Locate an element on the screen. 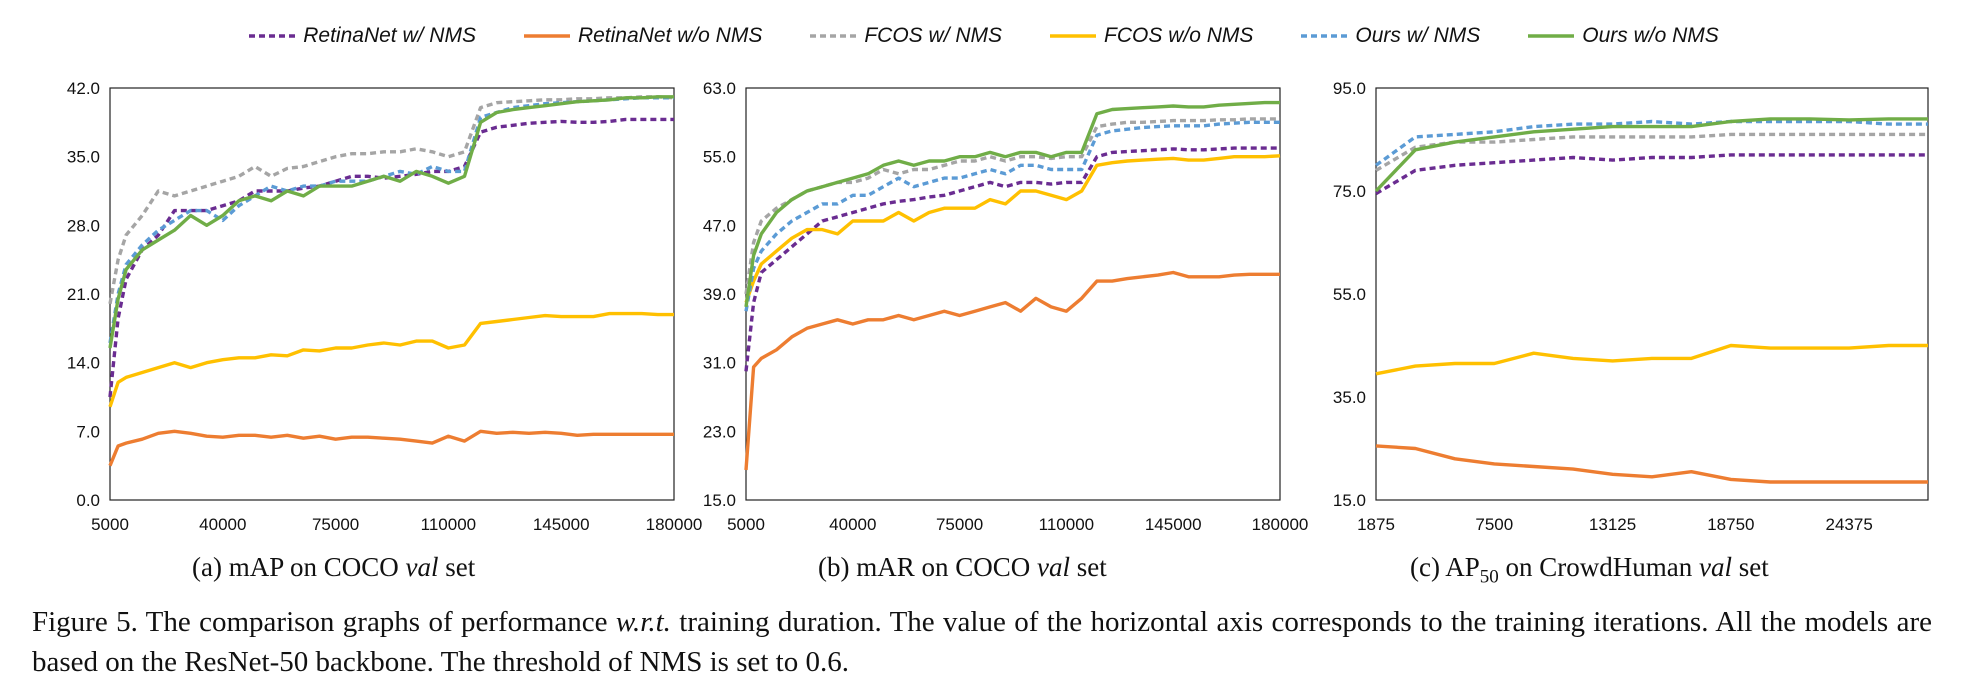 This screenshot has height=696, width=1966. y-tick-label: 0.0 is located at coordinates (88, 500).